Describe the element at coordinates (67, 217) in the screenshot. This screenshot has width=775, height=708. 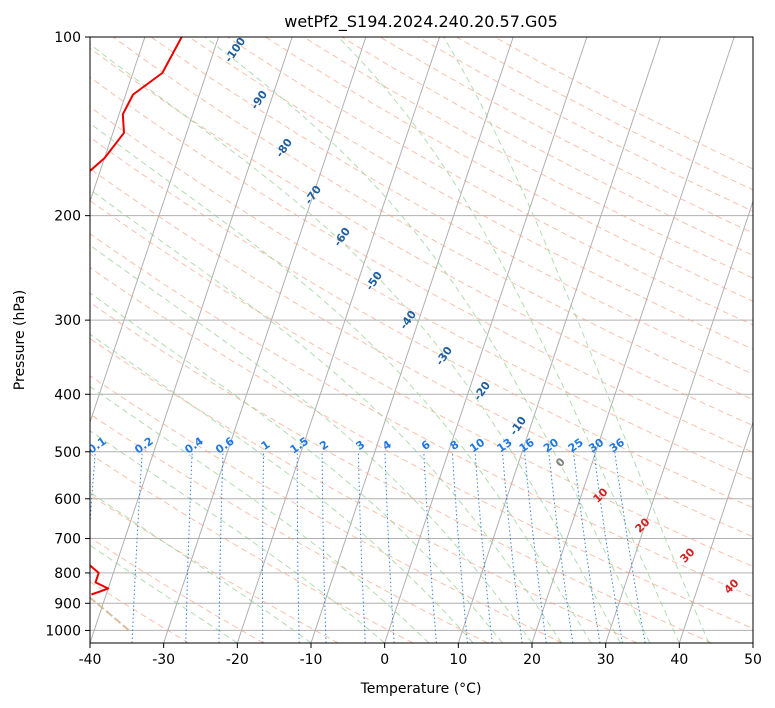
I see `y-tick-label-200: 200` at that location.